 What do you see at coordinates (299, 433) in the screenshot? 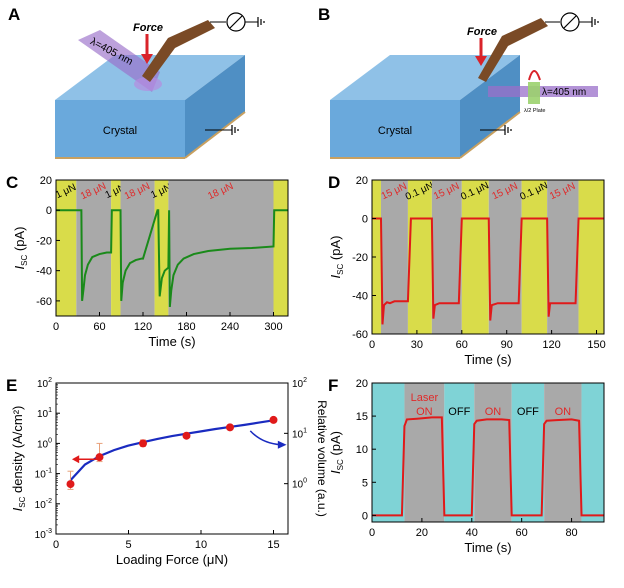
I see `y2-tick-label: 10¹` at bounding box center [299, 433].